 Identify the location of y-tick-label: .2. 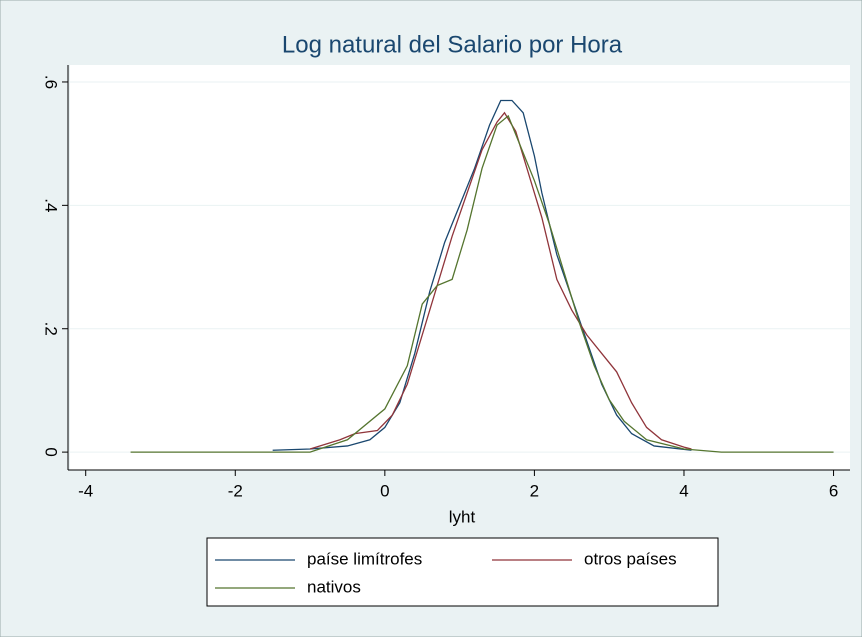
(51, 329).